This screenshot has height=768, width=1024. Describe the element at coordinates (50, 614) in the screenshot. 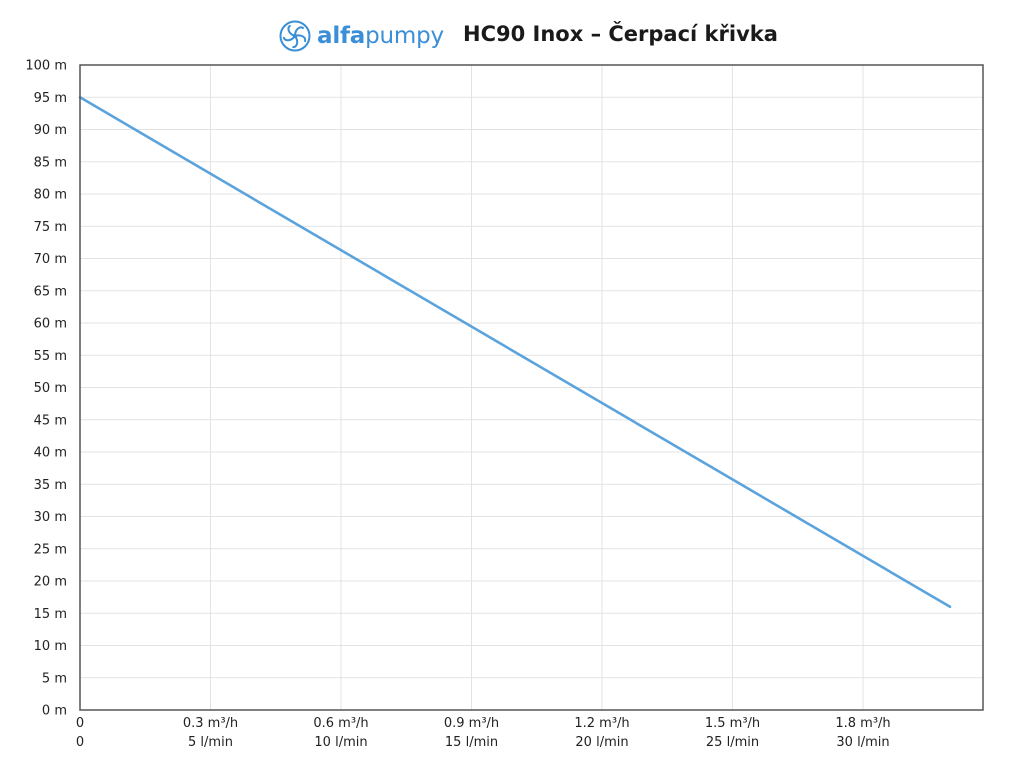

I see `y-tick-label: 15 m` at that location.